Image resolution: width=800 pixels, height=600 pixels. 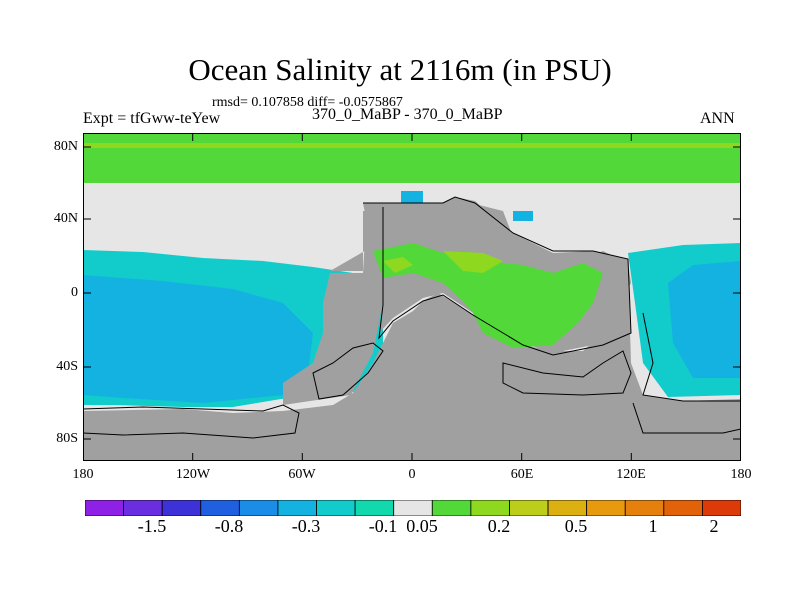 I want to click on lon-label-180w: 180, so click(x=83, y=474).